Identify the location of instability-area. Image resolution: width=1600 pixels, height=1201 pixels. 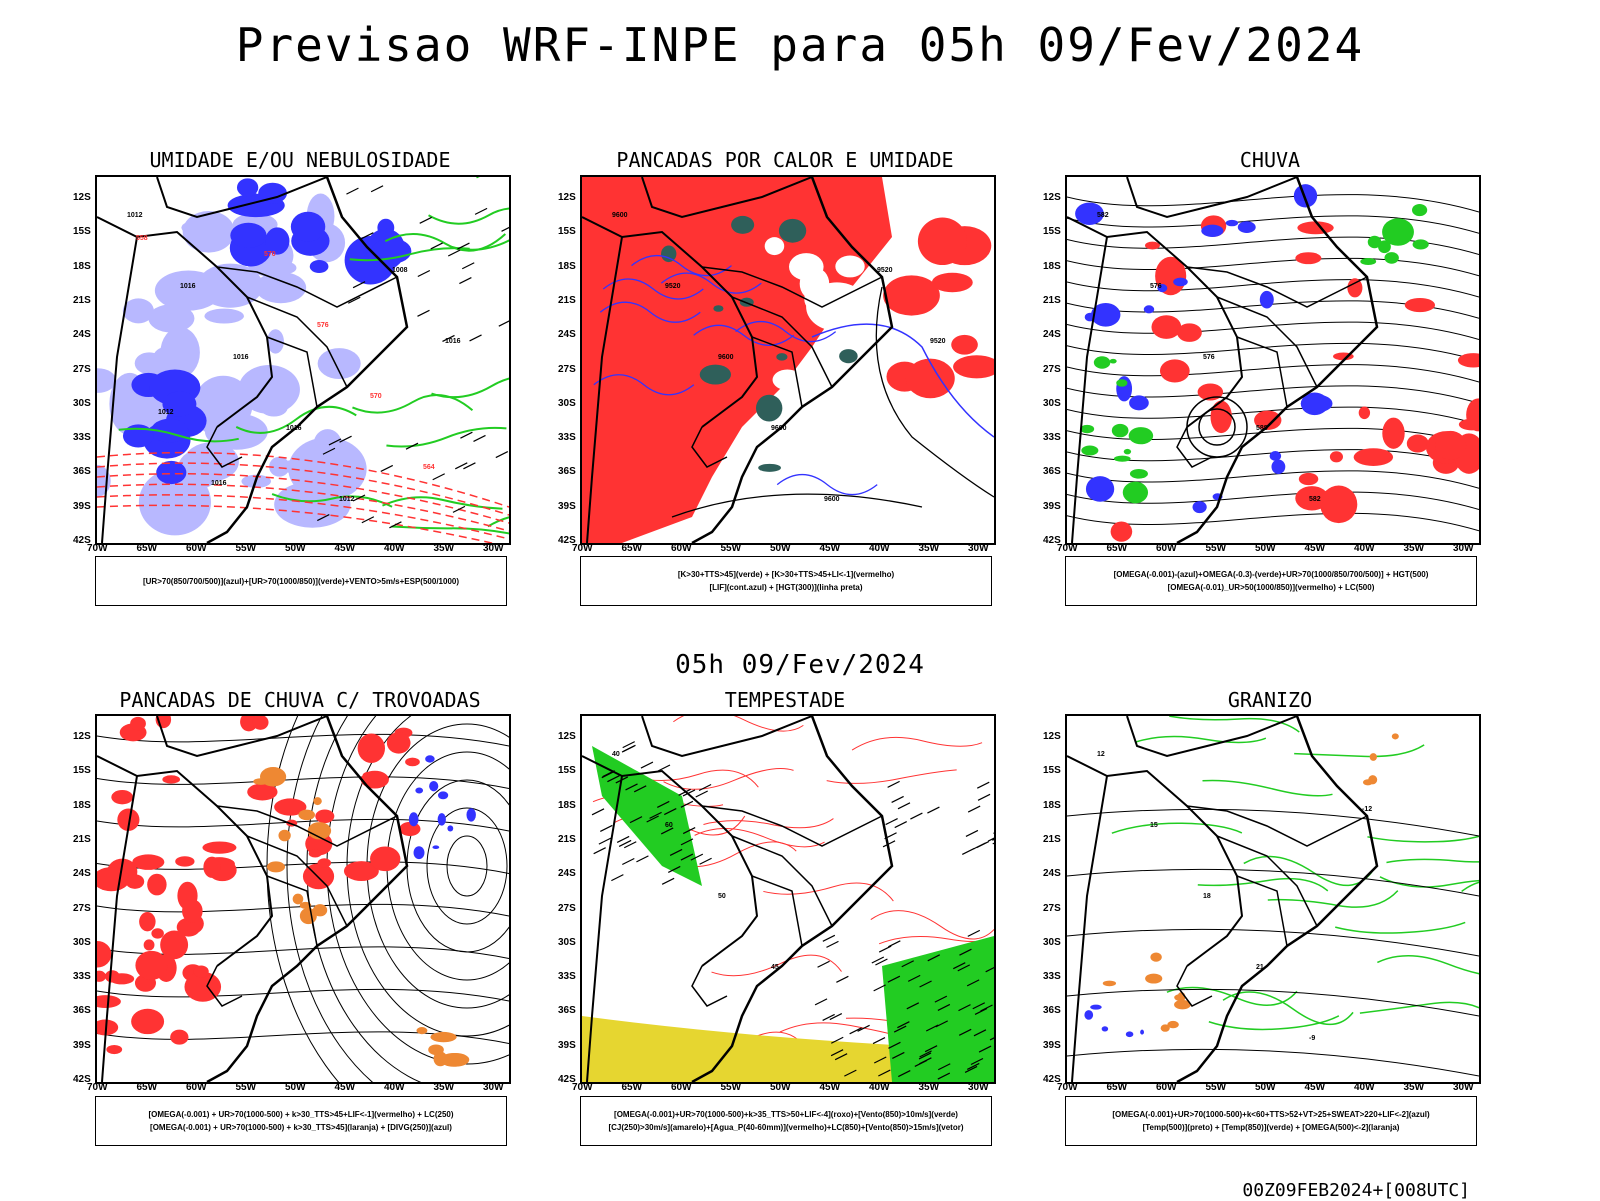
(973, 367).